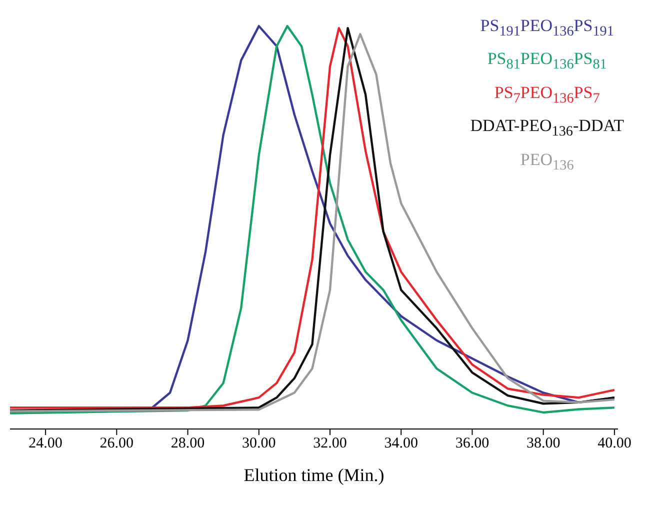  I want to click on text: PS$_{191}$PEO$_{136}$PS$_{191}$, so click(547, 28).